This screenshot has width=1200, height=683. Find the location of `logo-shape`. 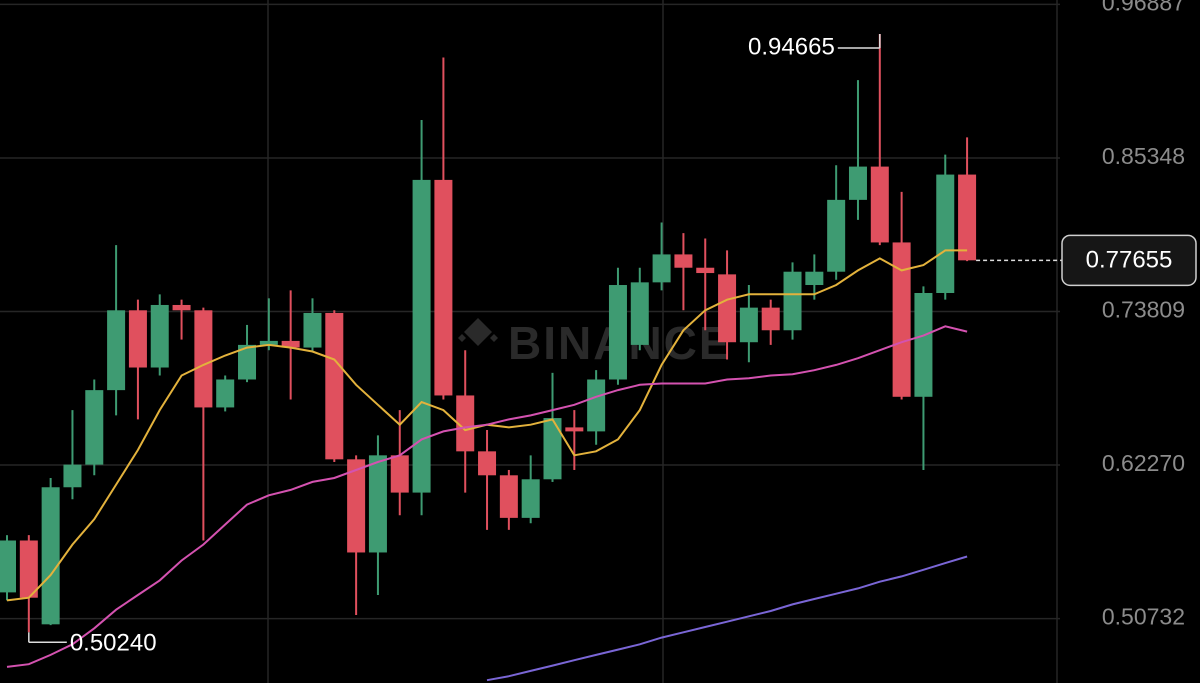

logo-shape is located at coordinates (478, 332).